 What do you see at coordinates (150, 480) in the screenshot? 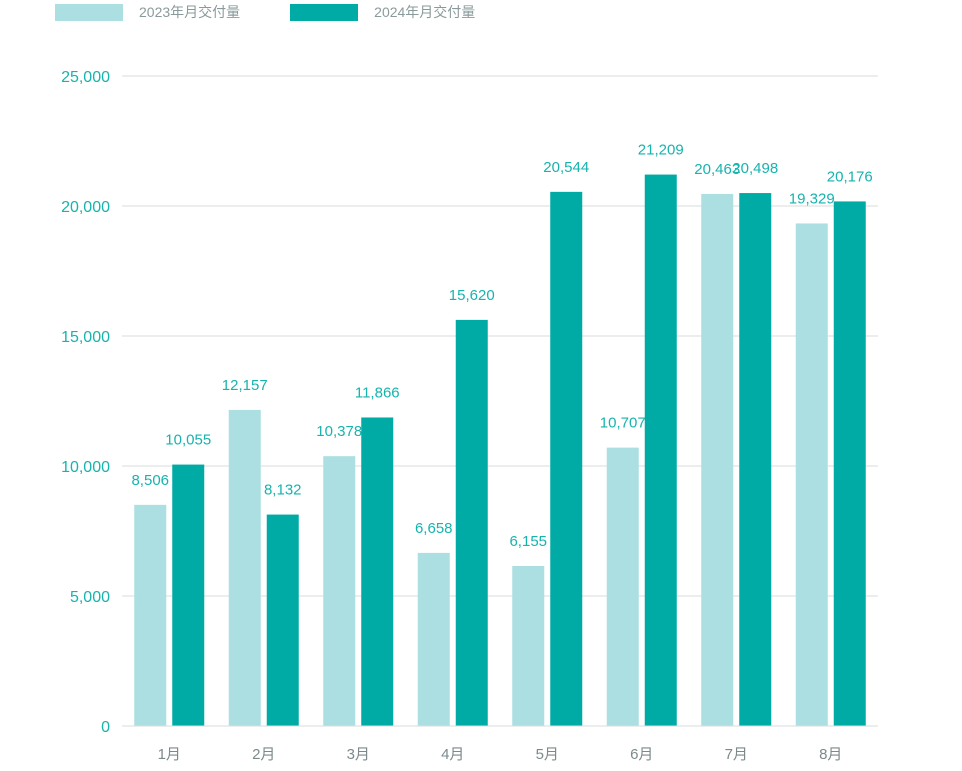
I see `data-label-2023: 8,506` at bounding box center [150, 480].